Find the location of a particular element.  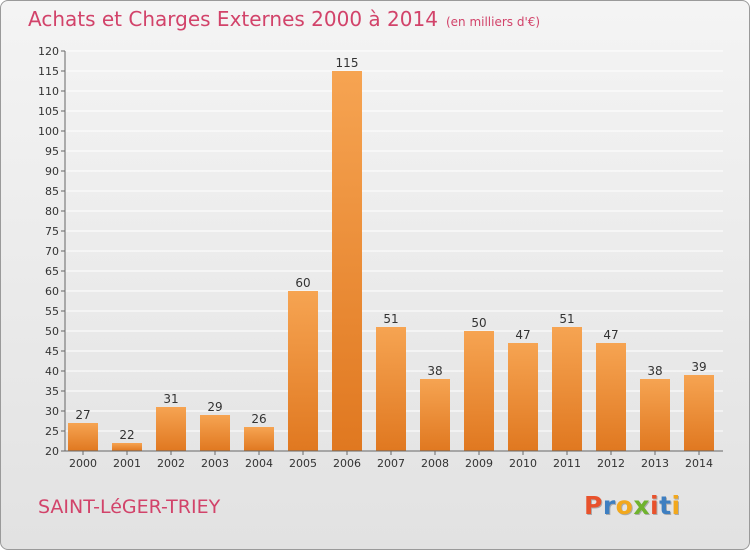

y-tick-label: 115 is located at coordinates (48, 71).